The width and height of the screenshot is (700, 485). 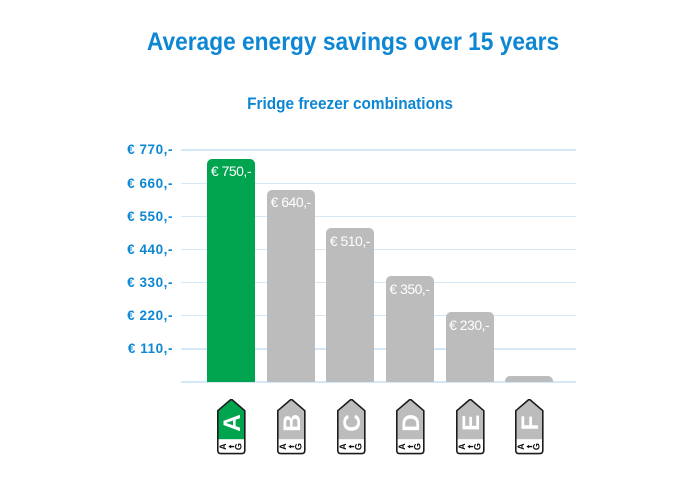 What do you see at coordinates (471, 422) in the screenshot?
I see `svg-text: E` at bounding box center [471, 422].